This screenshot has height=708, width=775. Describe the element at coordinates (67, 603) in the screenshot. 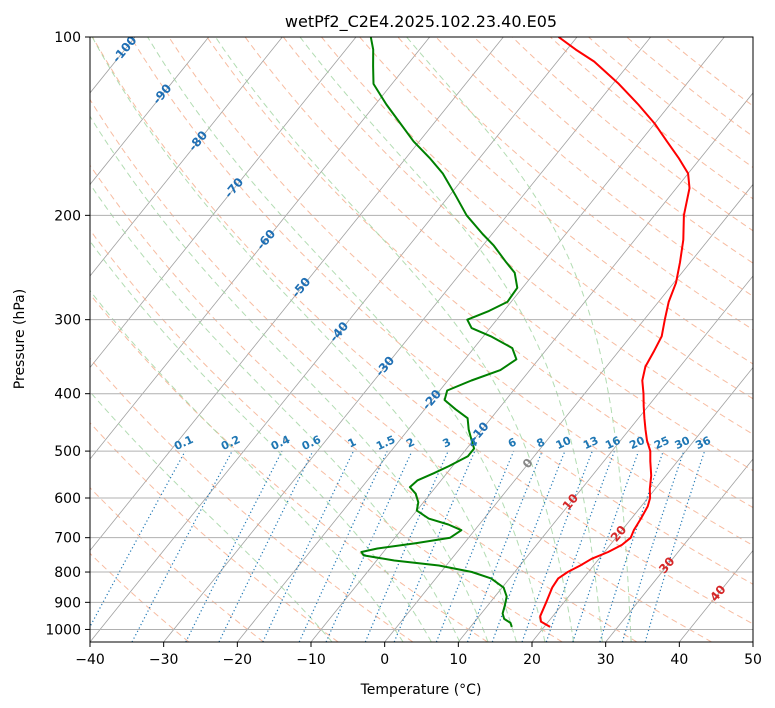

I see `y-tick-label: 900` at that location.